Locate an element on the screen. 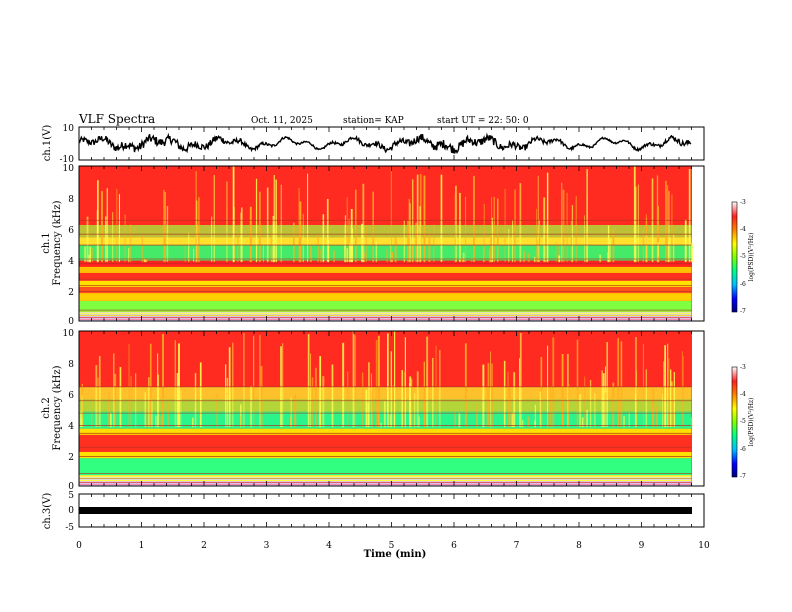 This screenshot has height=612, width=792. ch2-cbar-tick-m4: -4 is located at coordinates (743, 394).